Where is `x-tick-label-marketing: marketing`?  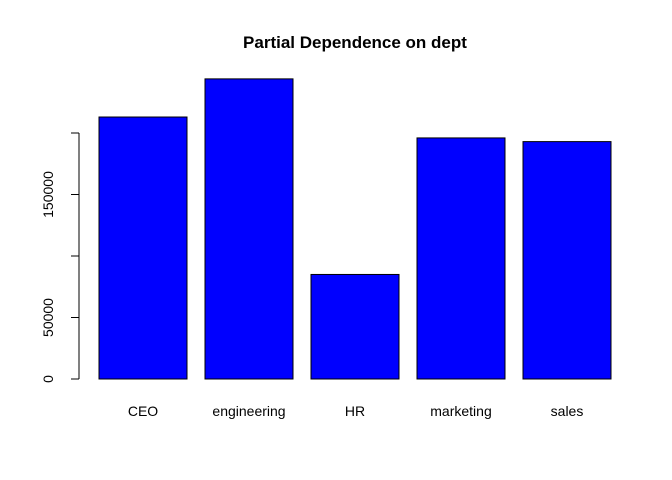
x-tick-label-marketing: marketing is located at coordinates (460, 411).